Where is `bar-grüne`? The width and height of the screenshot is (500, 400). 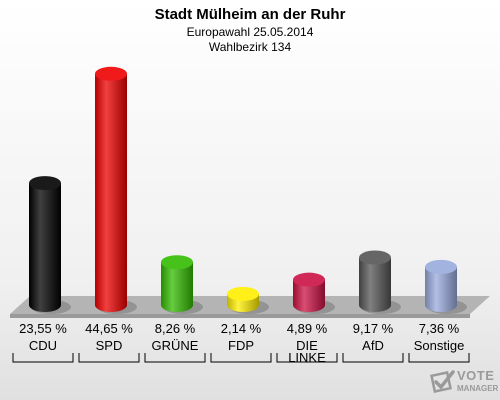 bar-grüne is located at coordinates (182, 284).